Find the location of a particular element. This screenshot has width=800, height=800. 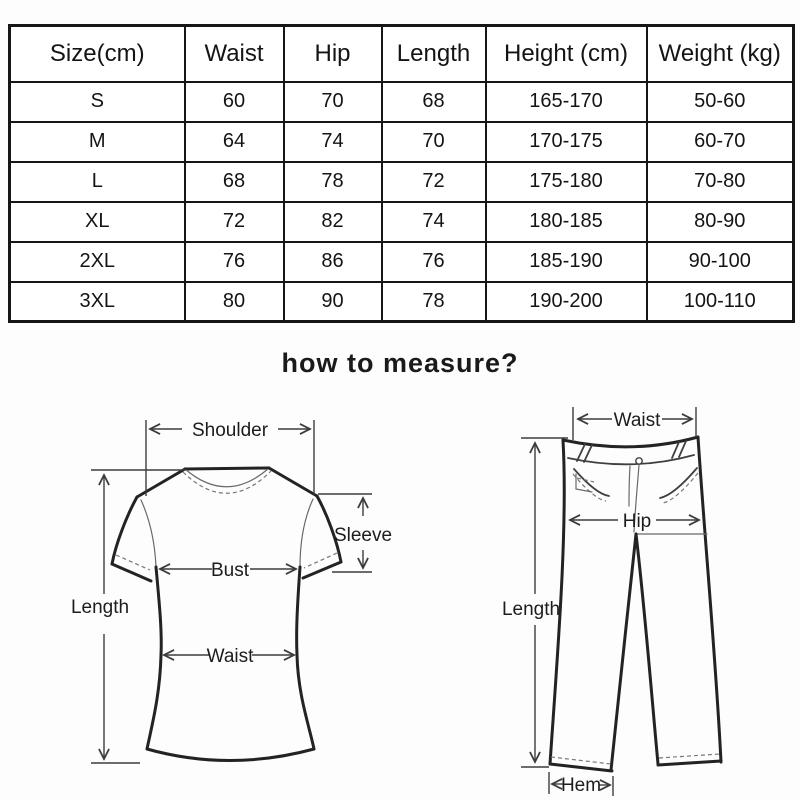

shirt-waist-measure: Waist is located at coordinates (229, 656).